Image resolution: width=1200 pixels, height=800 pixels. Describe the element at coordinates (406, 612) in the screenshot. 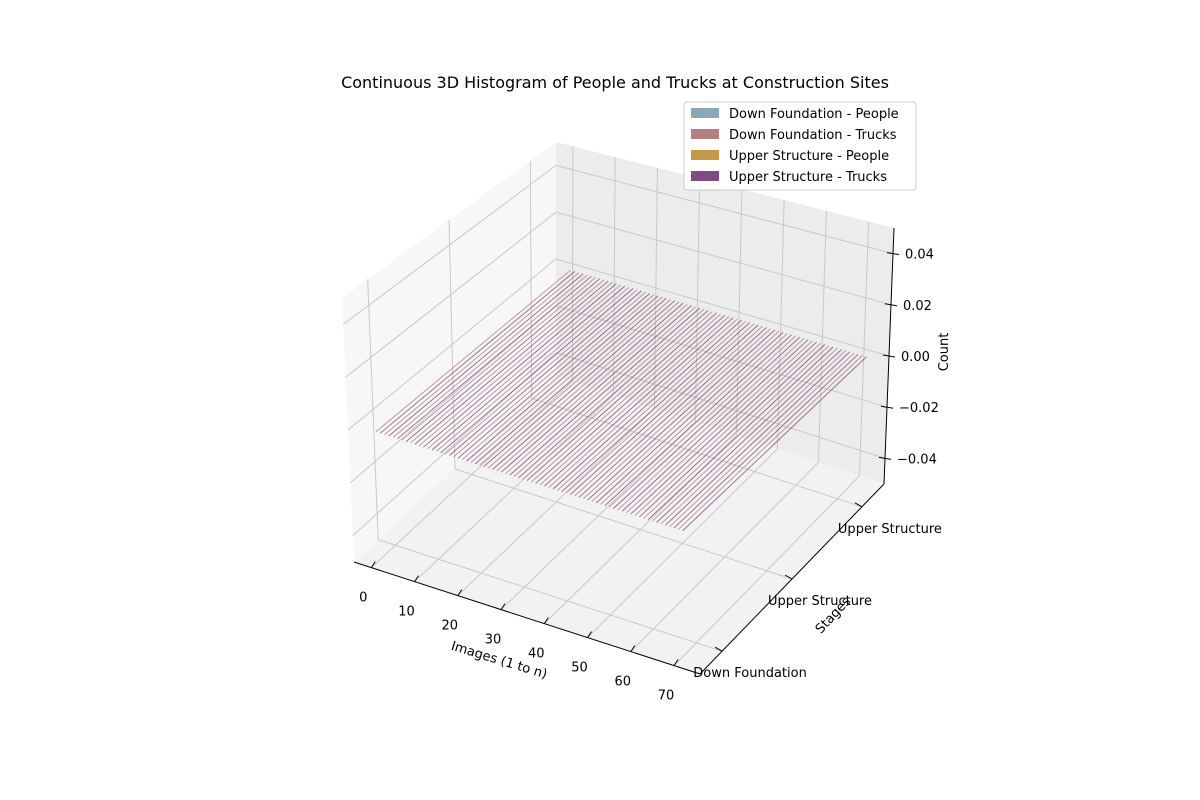

I see `x-tick-label: 10` at that location.